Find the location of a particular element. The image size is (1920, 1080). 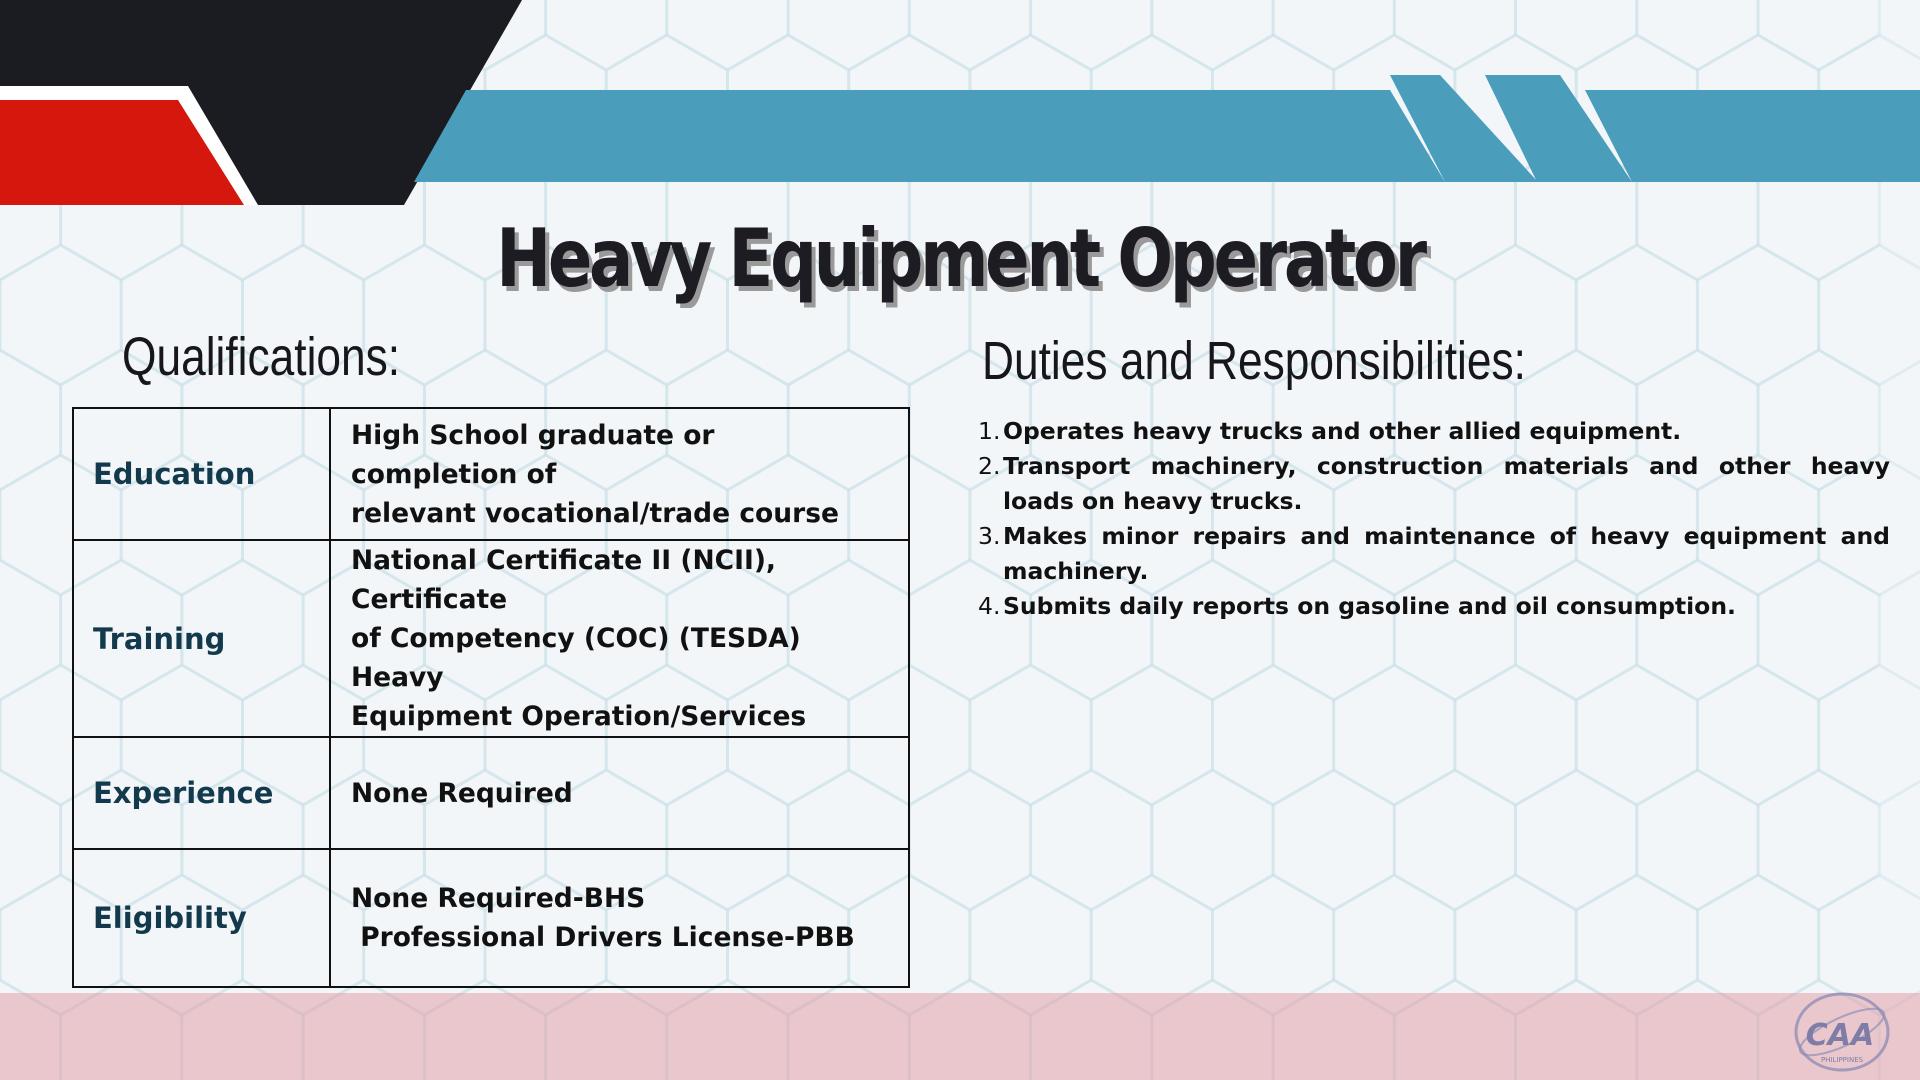

logo-globe is located at coordinates (1842, 1032).